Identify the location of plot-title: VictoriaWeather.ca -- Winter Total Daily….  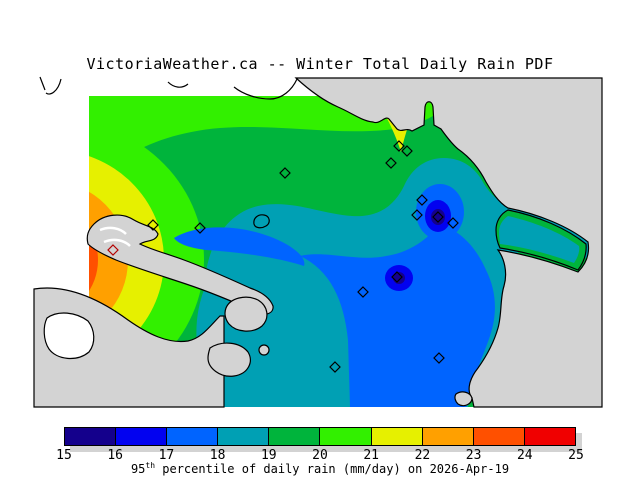
(320, 64).